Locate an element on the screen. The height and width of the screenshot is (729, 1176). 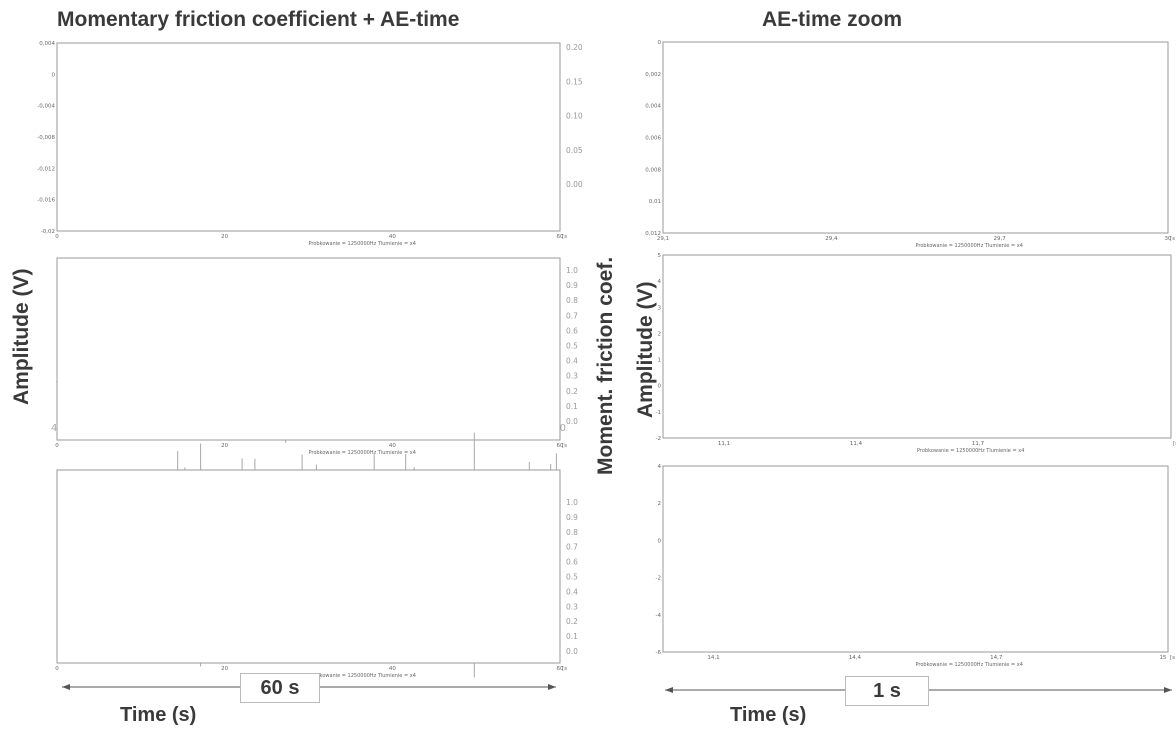
x-tick-label: 11,7 is located at coordinates (978, 444).